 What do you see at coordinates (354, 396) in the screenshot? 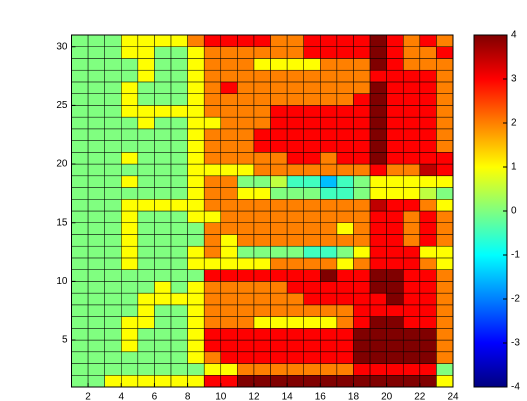
I see `x-tick-label: 18` at bounding box center [354, 396].